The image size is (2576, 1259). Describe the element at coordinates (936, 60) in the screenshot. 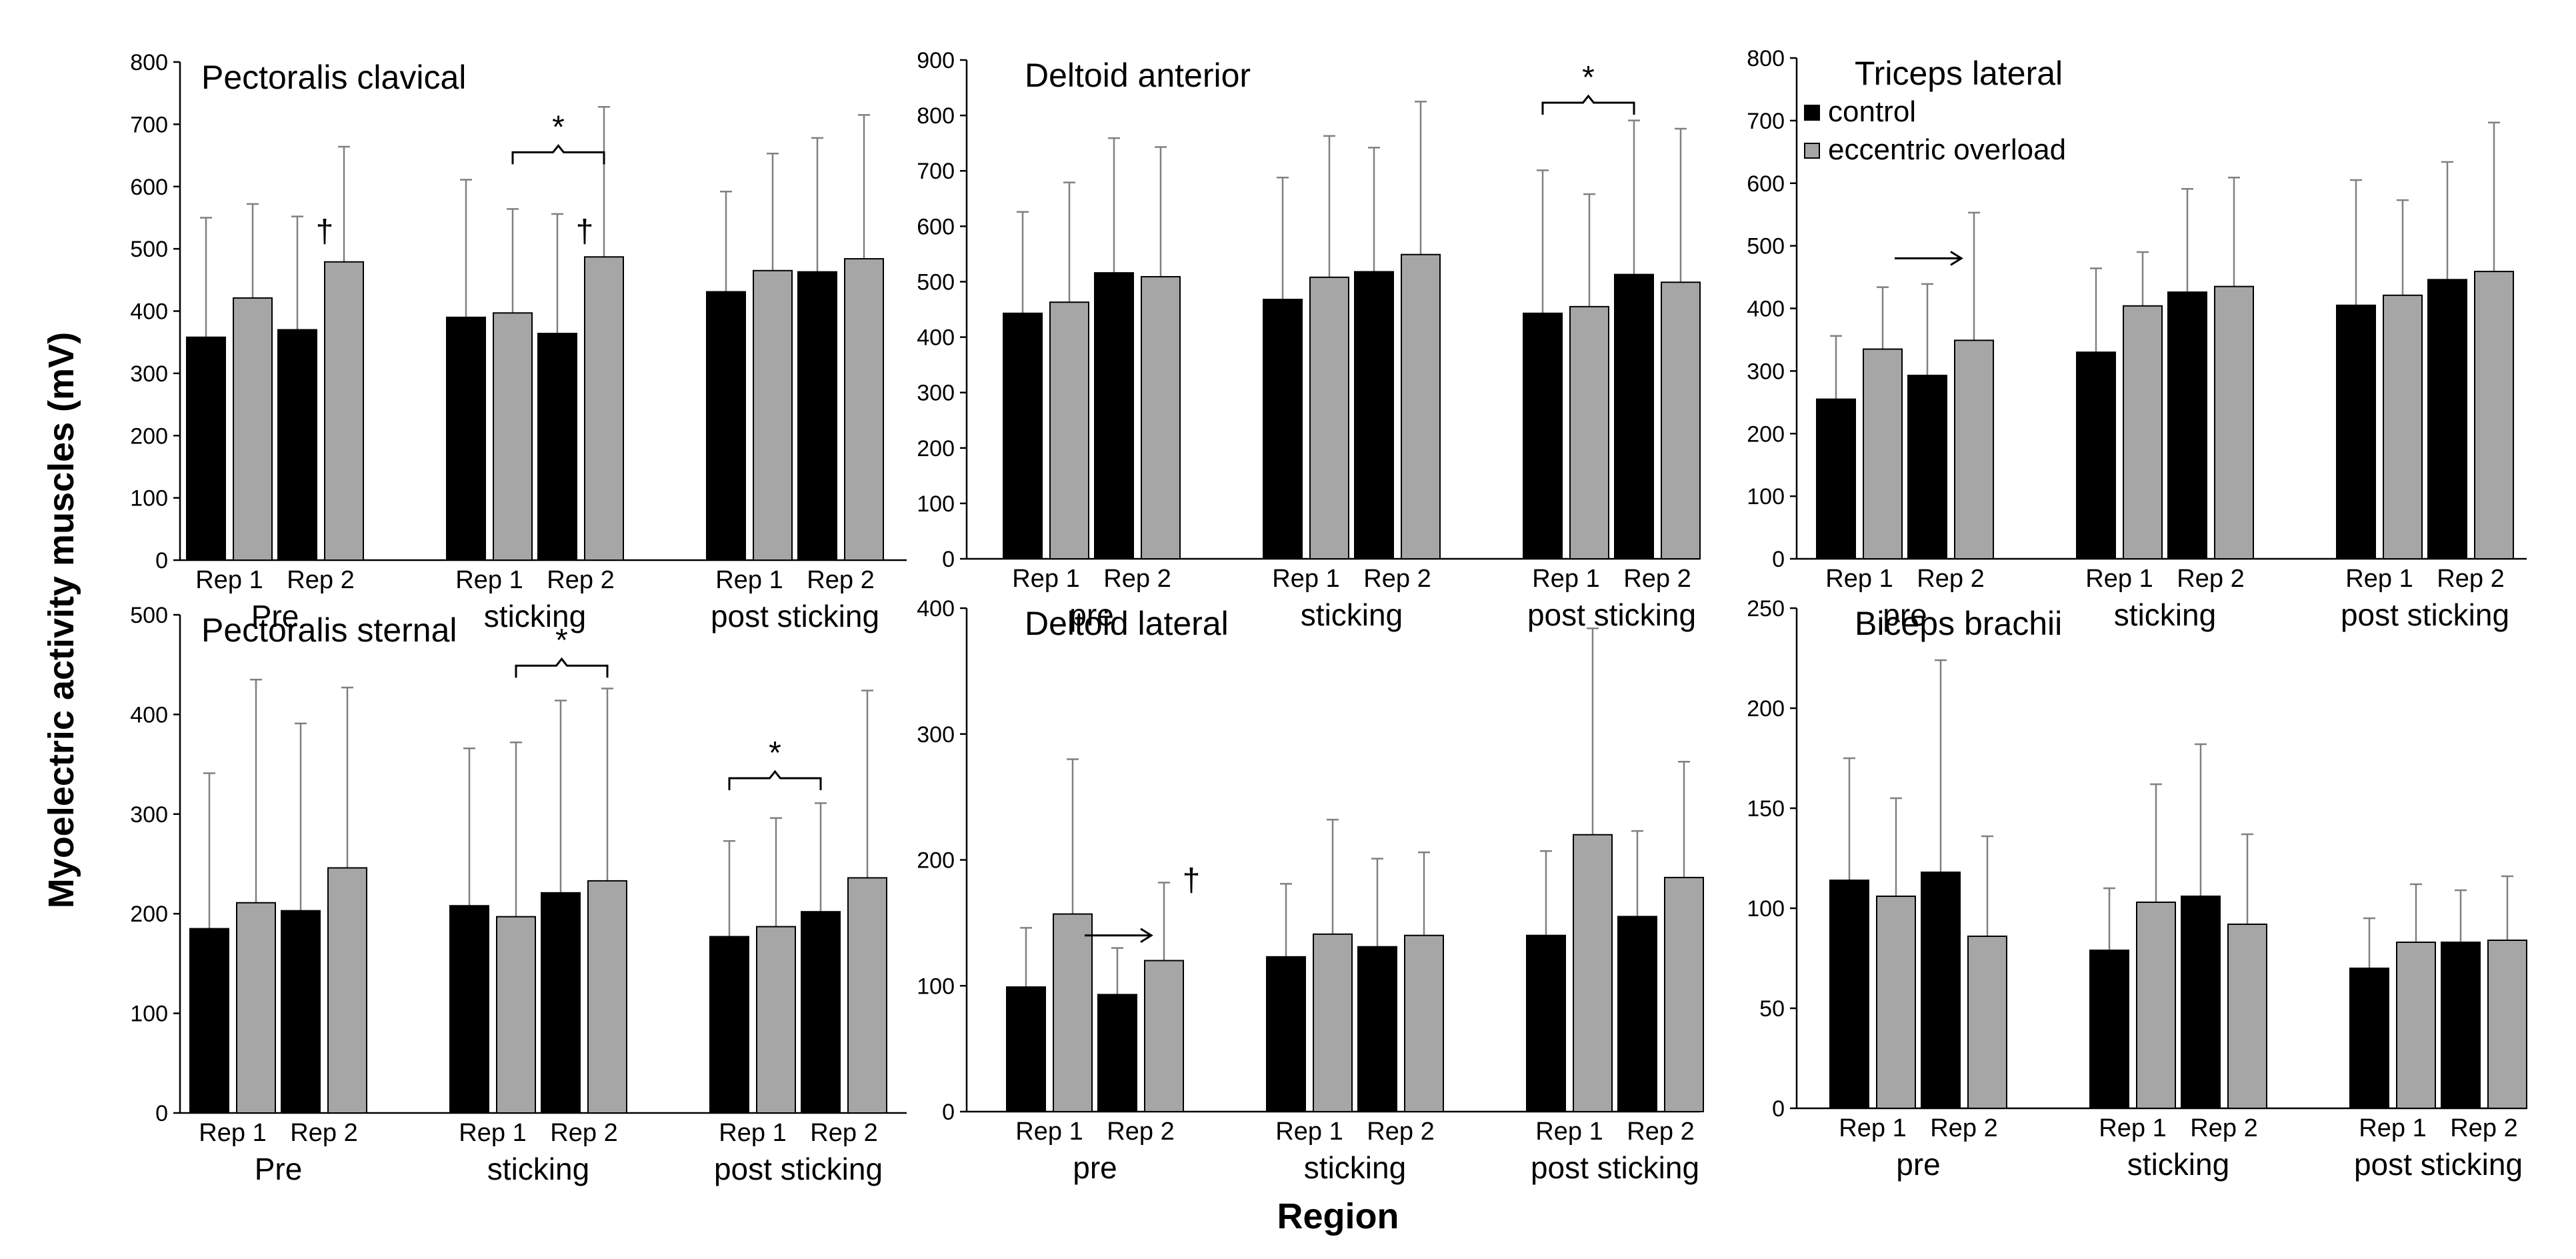

I see `y-tick-label: 900` at that location.